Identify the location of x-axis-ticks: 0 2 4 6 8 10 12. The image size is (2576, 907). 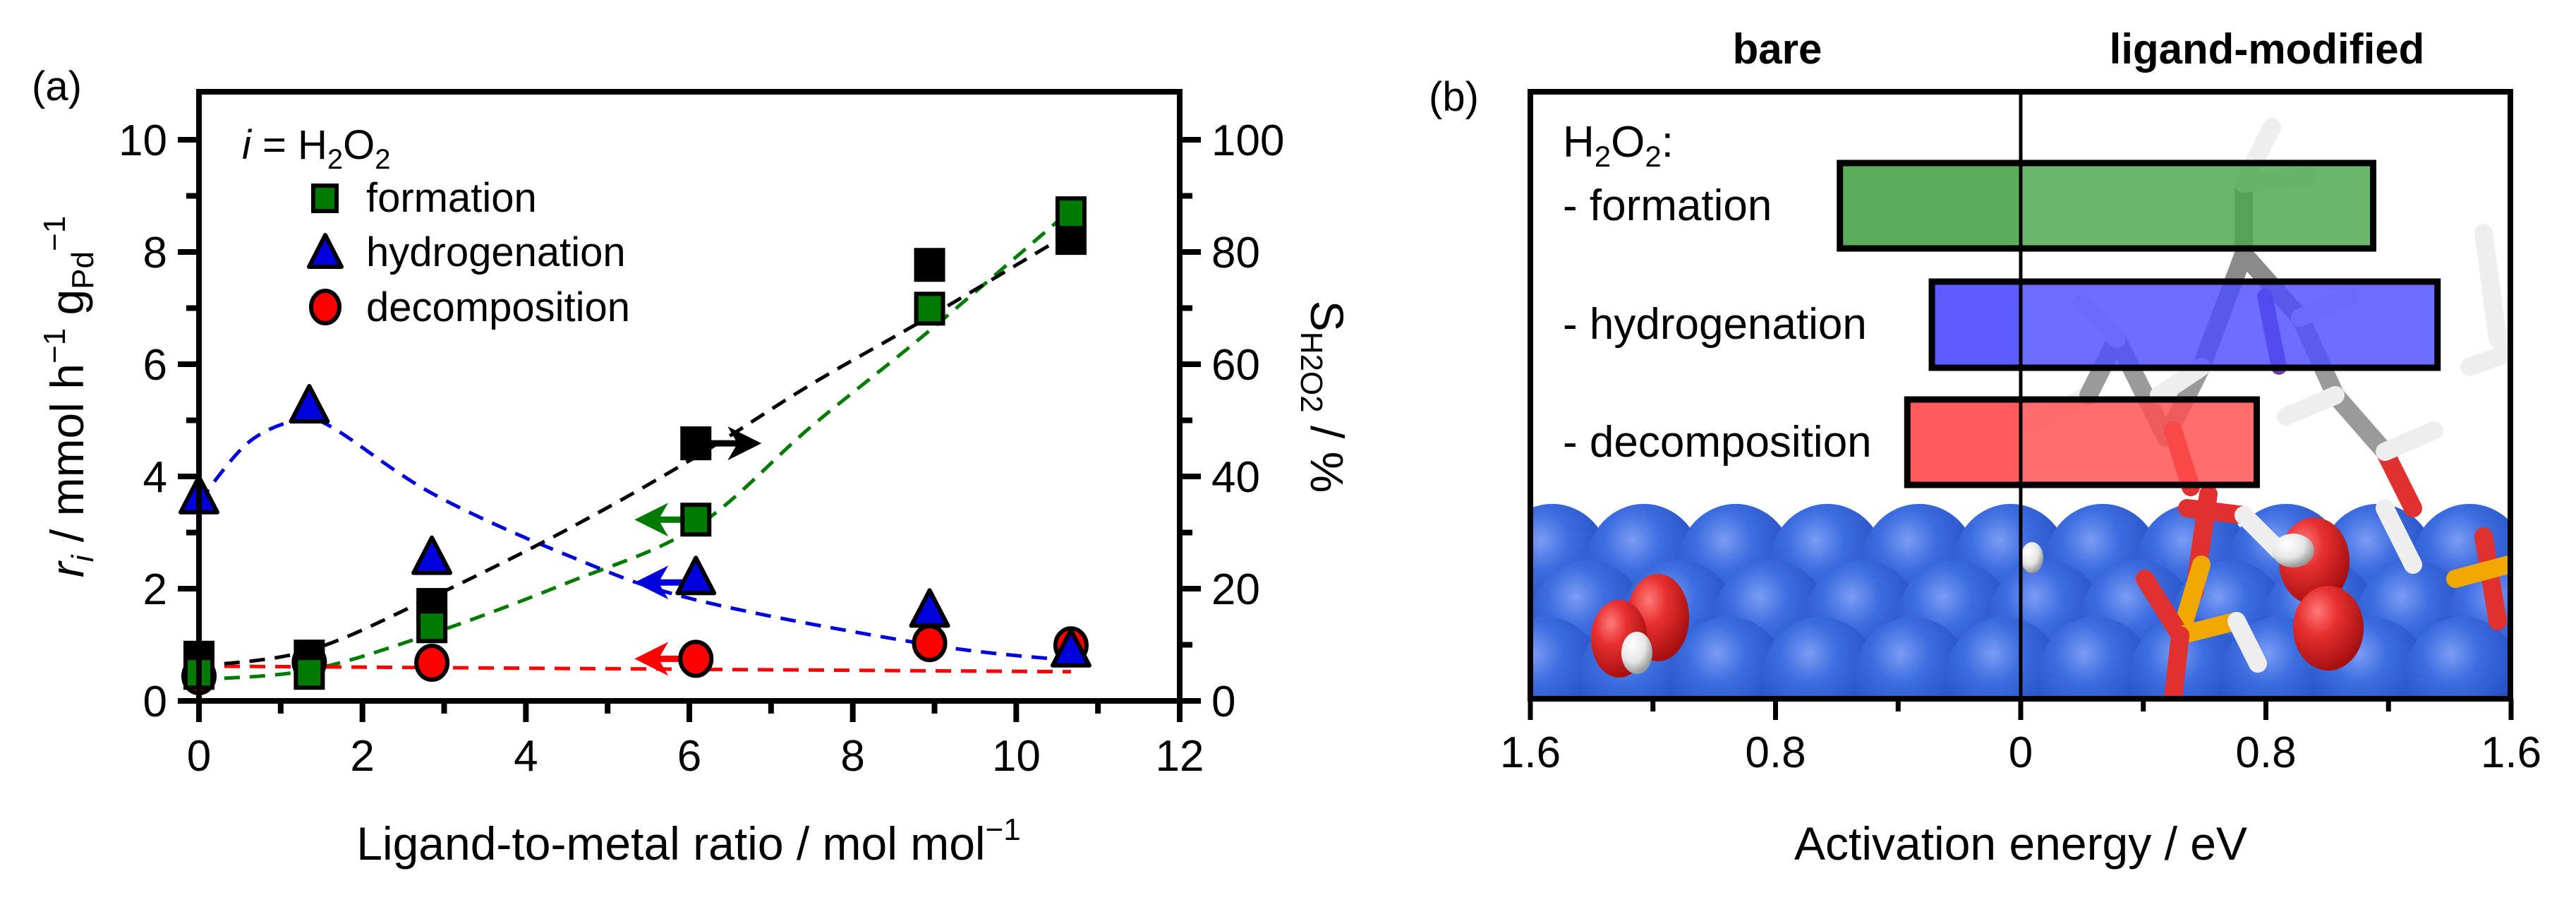
(696, 741).